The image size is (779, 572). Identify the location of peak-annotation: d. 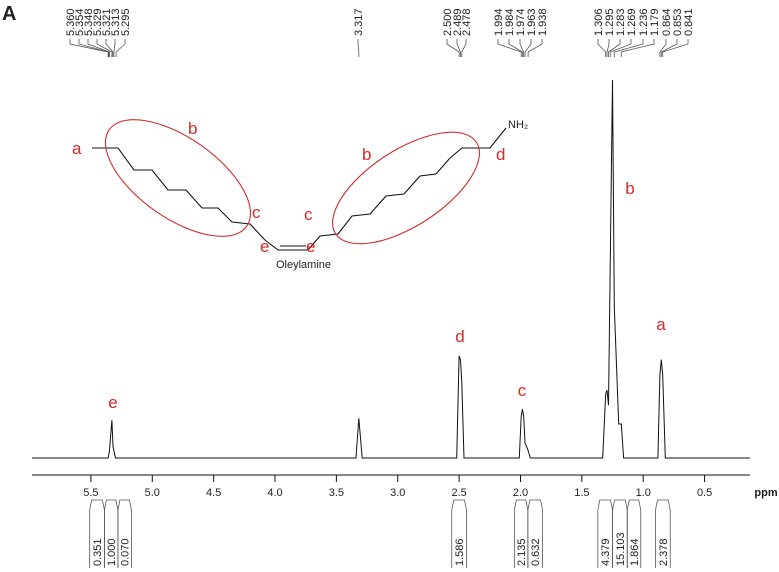
(459, 336).